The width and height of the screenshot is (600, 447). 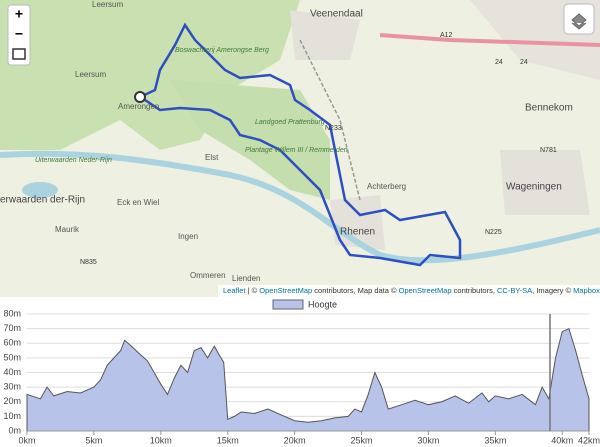 I want to click on map-label: Amerongen, so click(x=138, y=106).